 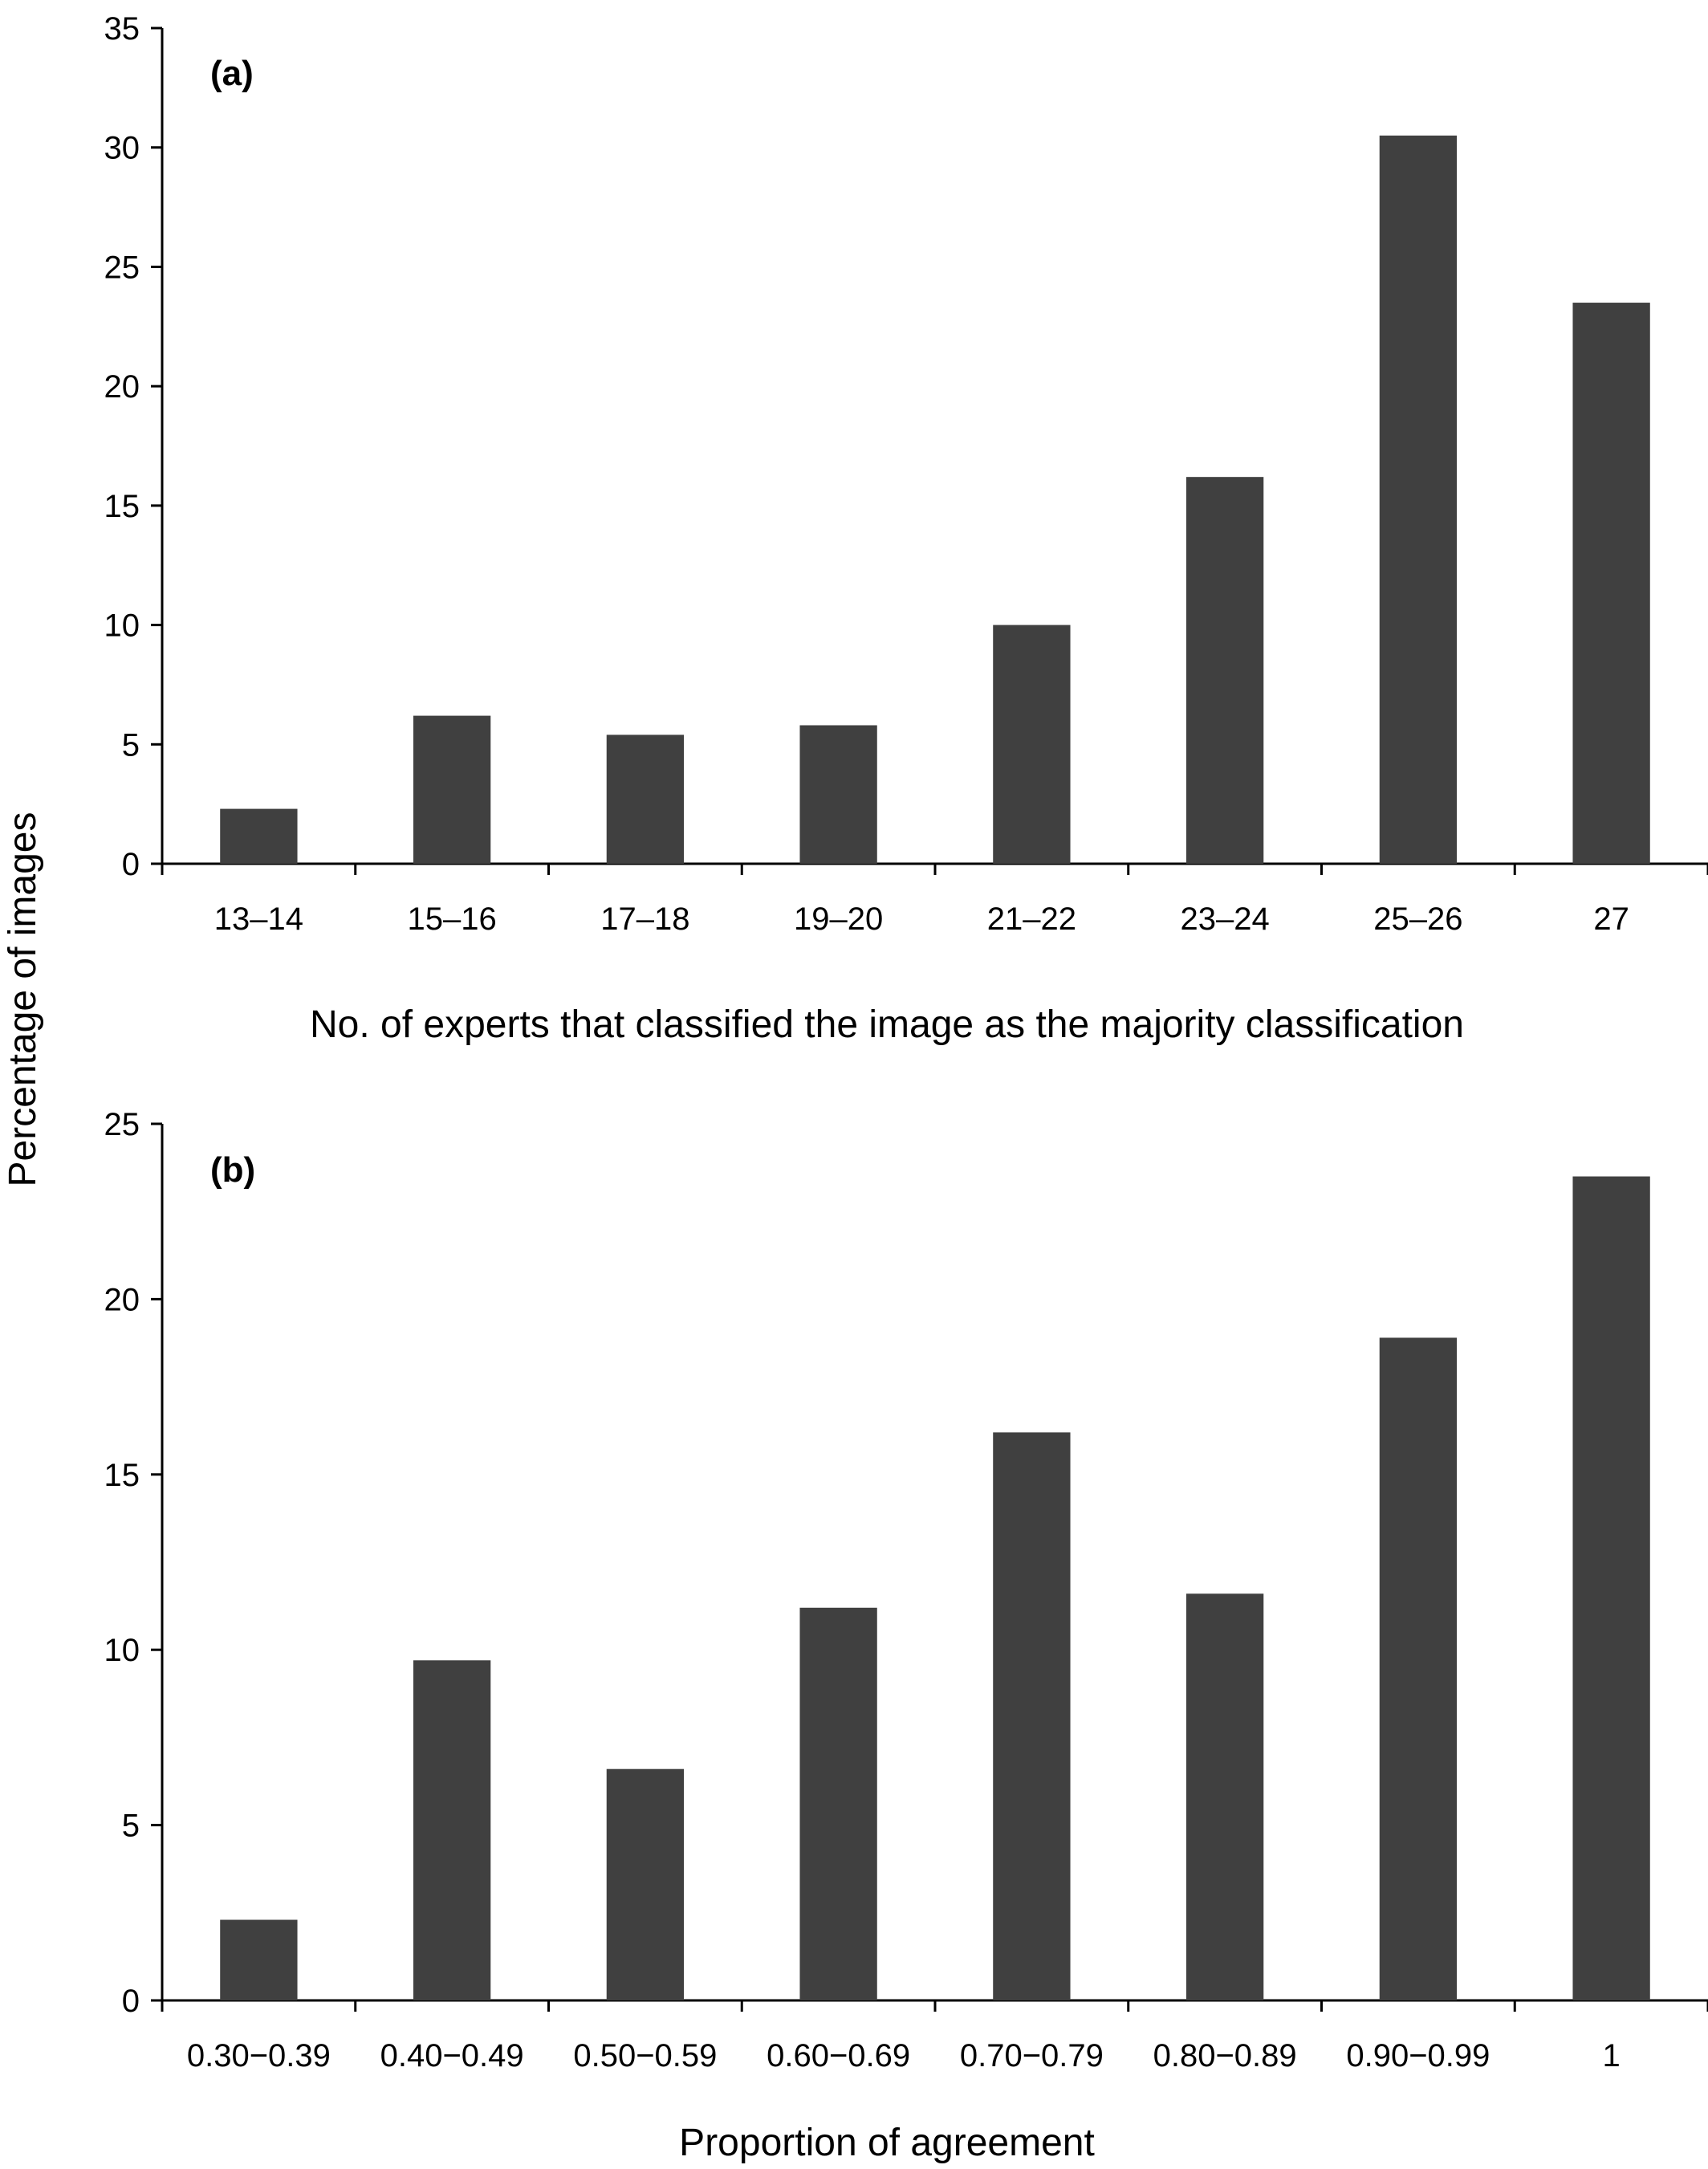 What do you see at coordinates (1611, 919) in the screenshot?
I see `x-tick-label: 27` at bounding box center [1611, 919].